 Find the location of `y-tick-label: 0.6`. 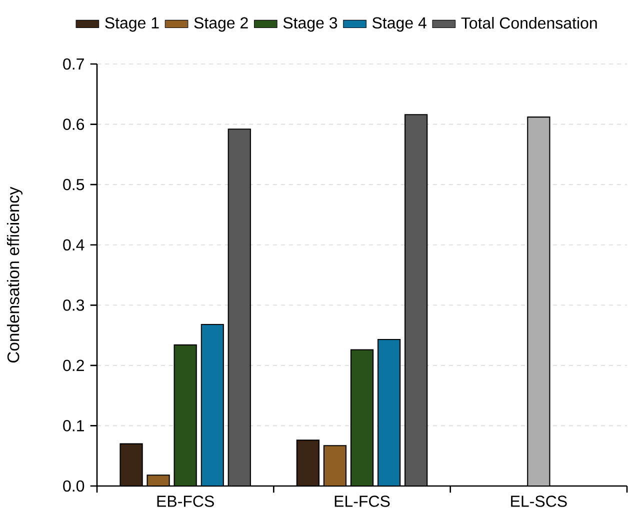

y-tick-label: 0.6 is located at coordinates (73, 124).